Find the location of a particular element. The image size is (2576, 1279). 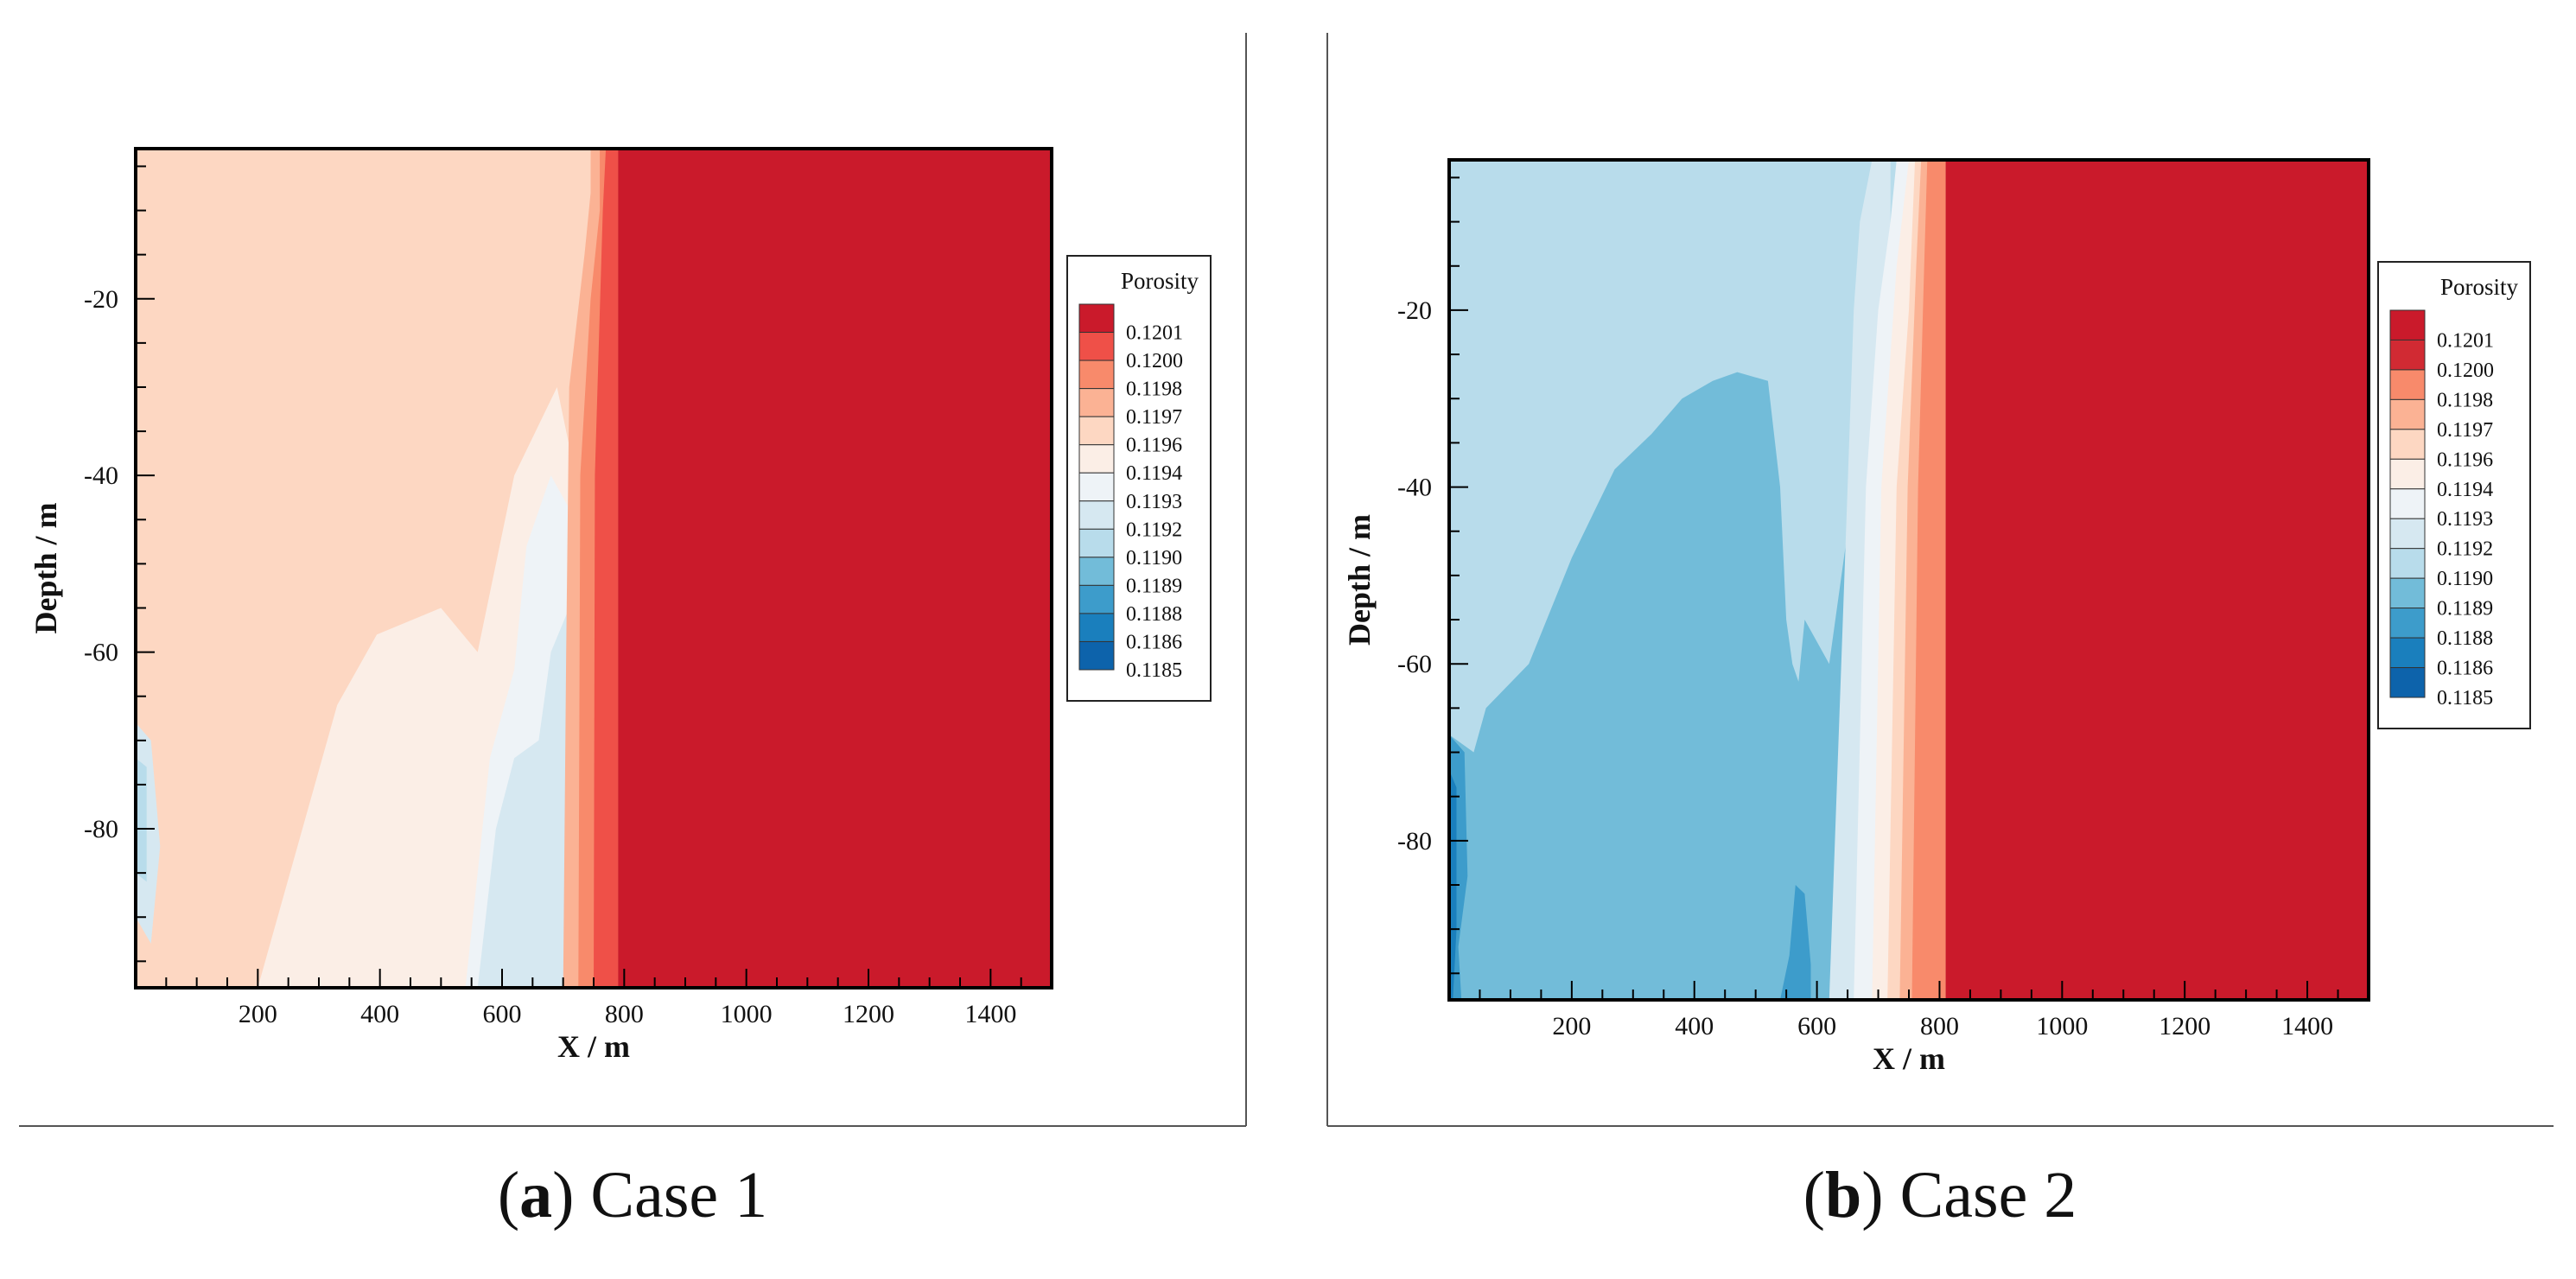

contour-region-0.1198 is located at coordinates (1928, 580).